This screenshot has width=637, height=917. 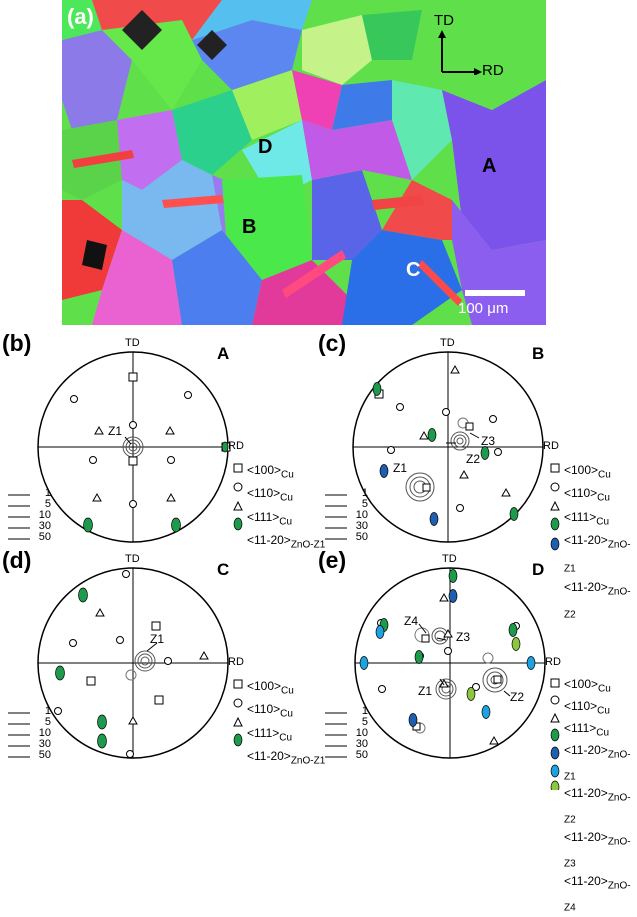 I want to click on pf-e-zone-z2: Z2, so click(x=517, y=697).